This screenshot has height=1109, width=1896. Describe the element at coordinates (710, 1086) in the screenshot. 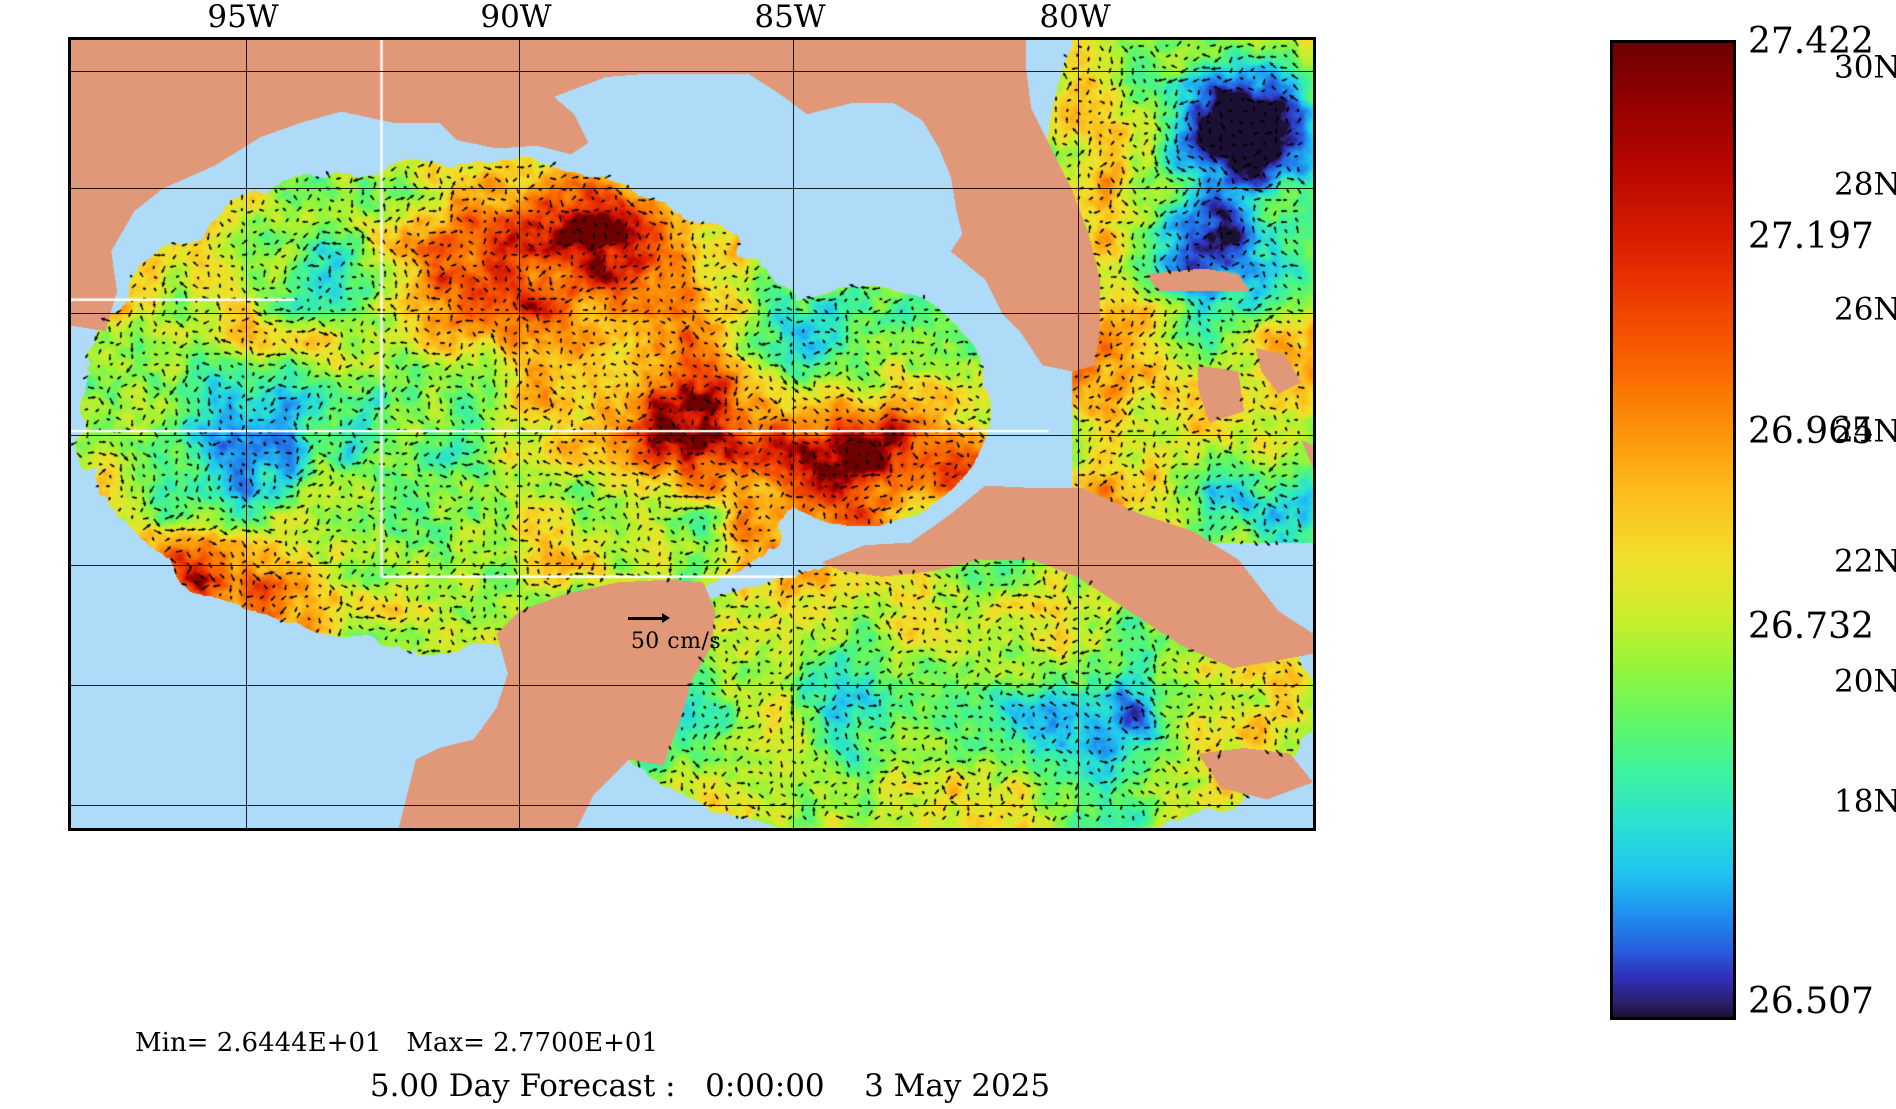

I see `forecast-title: 5.00 Day Forecast : 0:00:00 3 May 2025` at that location.